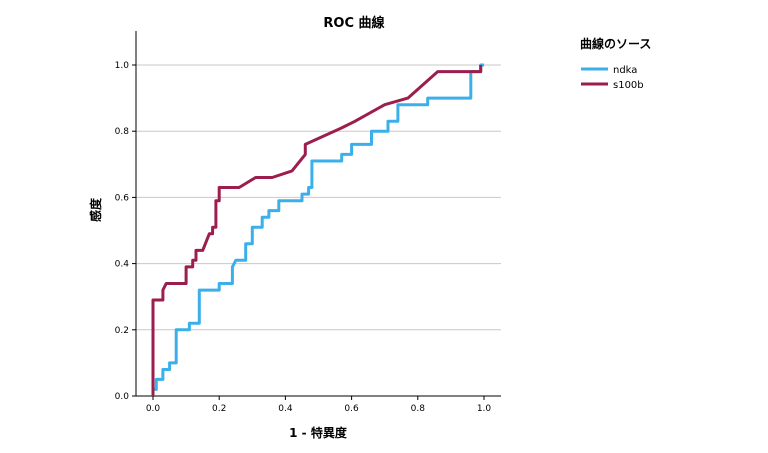  What do you see at coordinates (219, 409) in the screenshot?
I see `x-tick-label-1: 0.2` at bounding box center [219, 409].